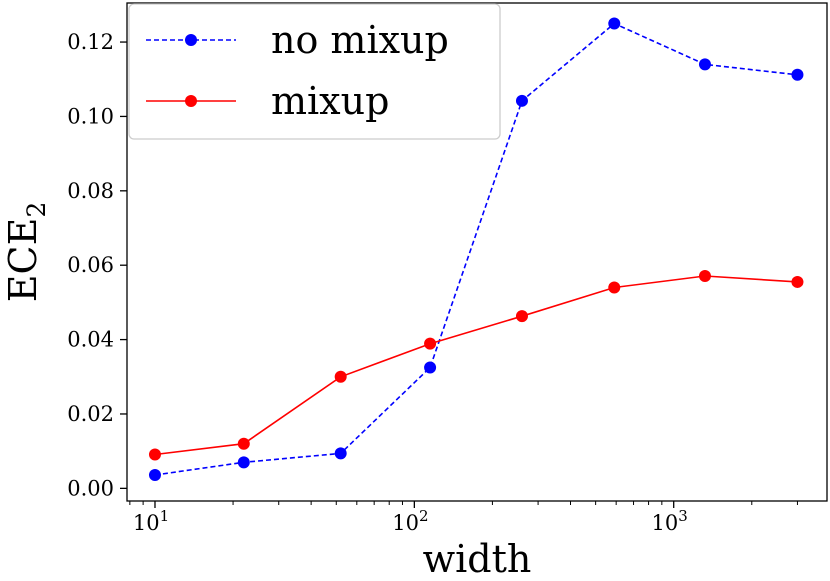  Describe the element at coordinates (90, 265) in the screenshot. I see `y-tick-label: 0.06` at that location.